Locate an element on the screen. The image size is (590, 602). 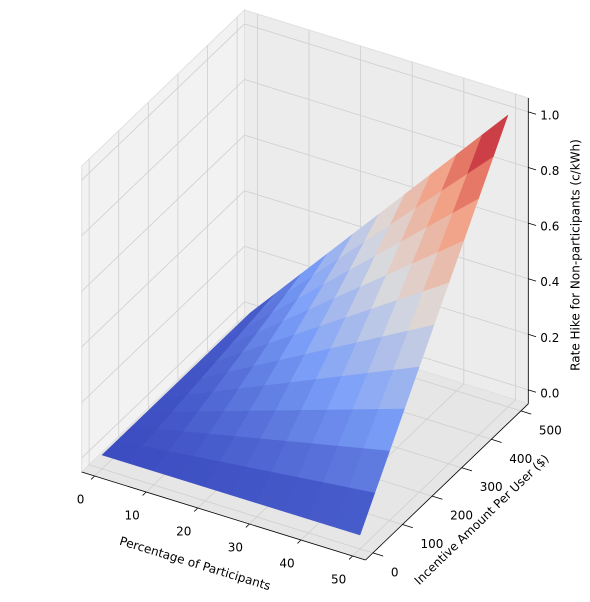
y-tick-label: 500 is located at coordinates (550, 430).